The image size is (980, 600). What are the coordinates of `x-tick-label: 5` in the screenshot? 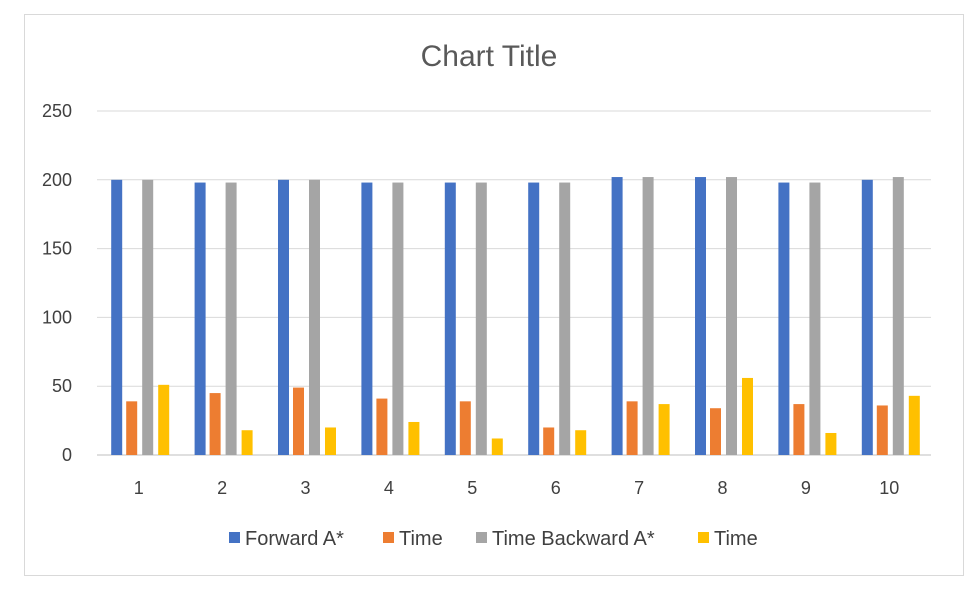 It's located at (472, 488).